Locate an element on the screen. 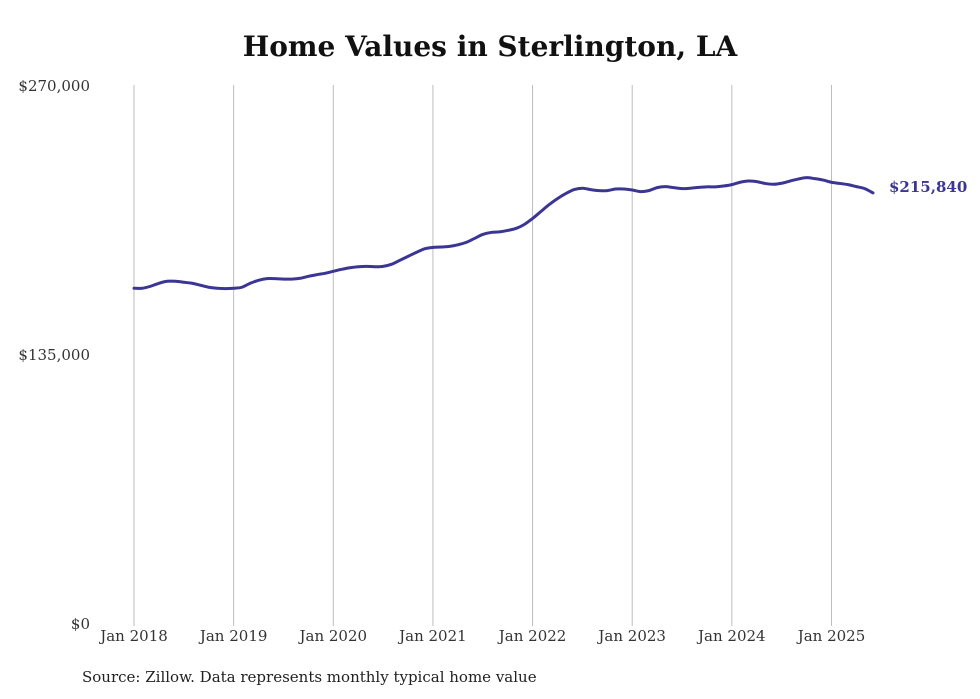  y-tick-label: $270,000 is located at coordinates (54, 86).